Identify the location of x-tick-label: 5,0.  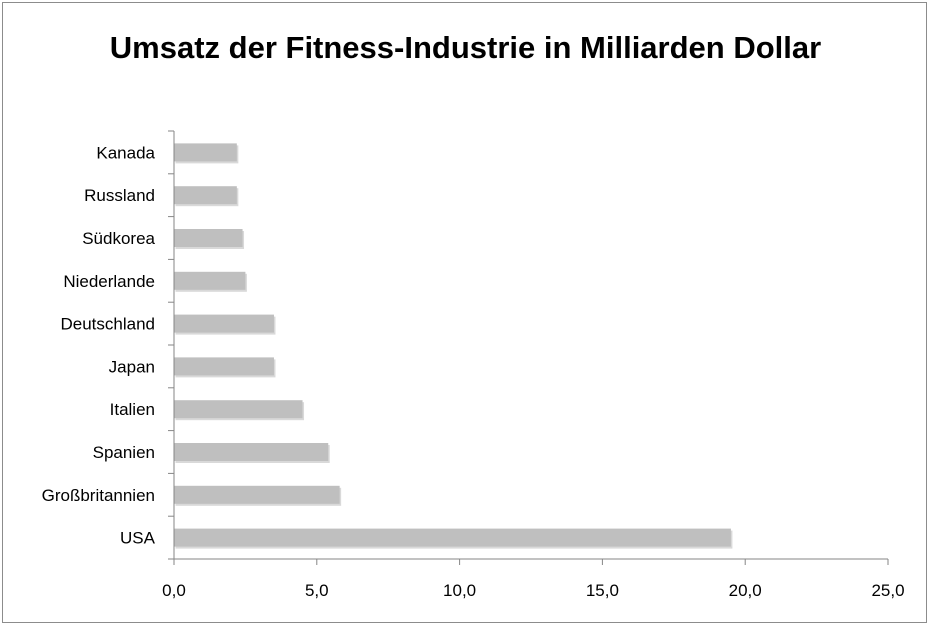
(317, 590).